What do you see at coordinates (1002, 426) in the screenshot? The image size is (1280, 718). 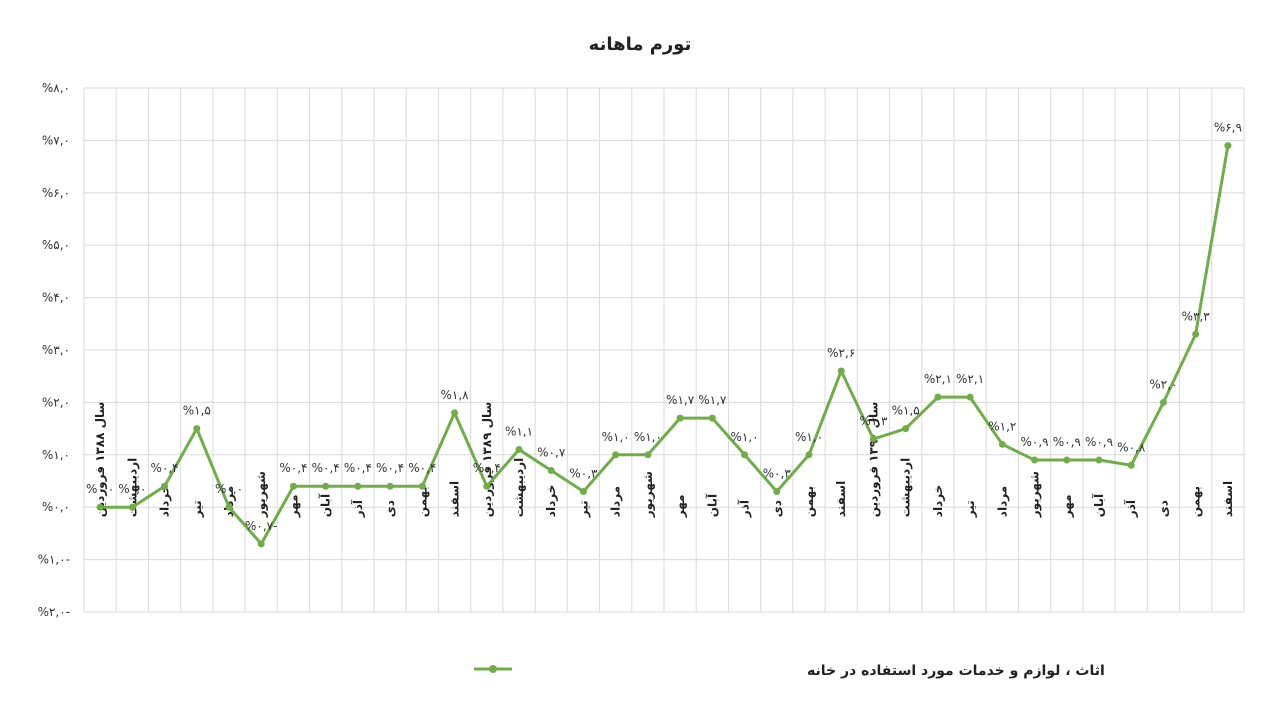 I see `data-label: %۱,۲` at bounding box center [1002, 426].